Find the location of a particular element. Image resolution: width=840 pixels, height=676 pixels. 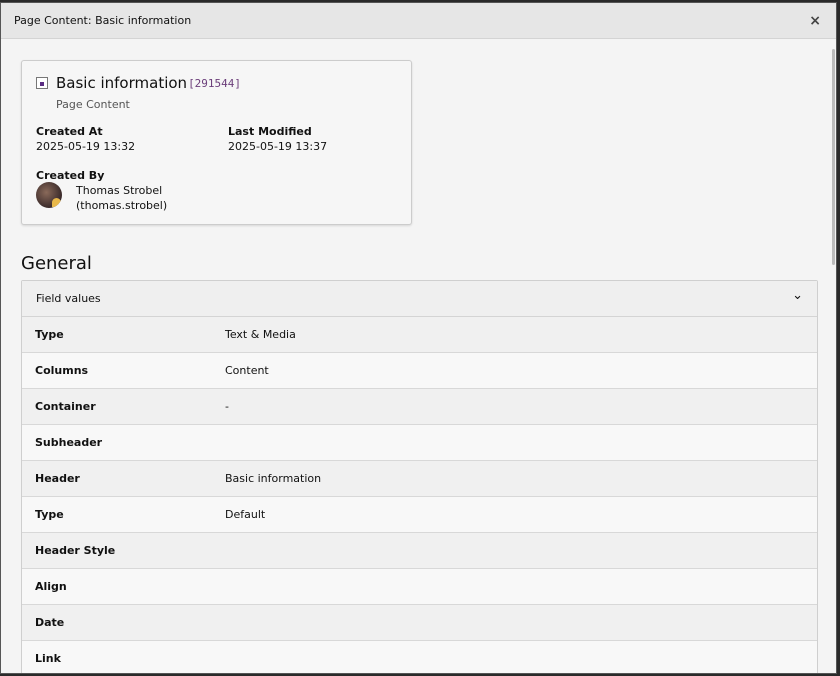

panel-title: Field values is located at coordinates (68, 298).